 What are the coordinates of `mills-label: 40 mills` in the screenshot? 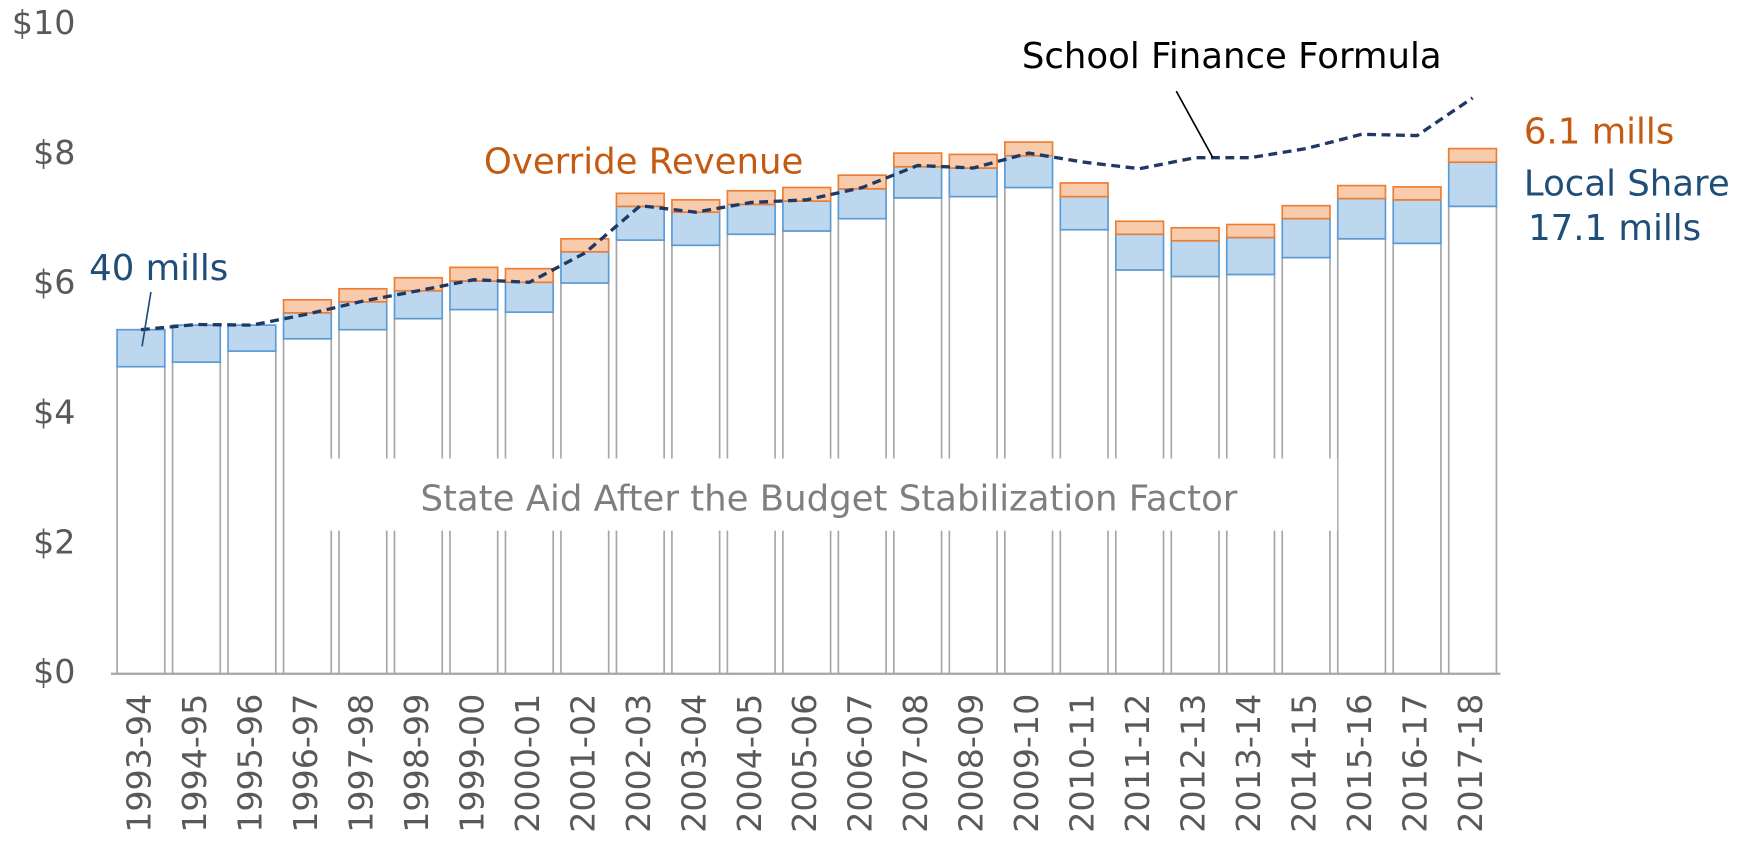 It's located at (158, 268).